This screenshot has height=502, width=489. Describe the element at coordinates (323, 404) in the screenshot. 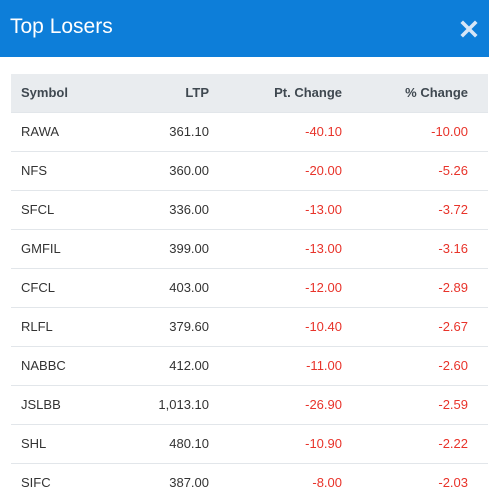

I see `cell-pt-change: -26.90` at that location.